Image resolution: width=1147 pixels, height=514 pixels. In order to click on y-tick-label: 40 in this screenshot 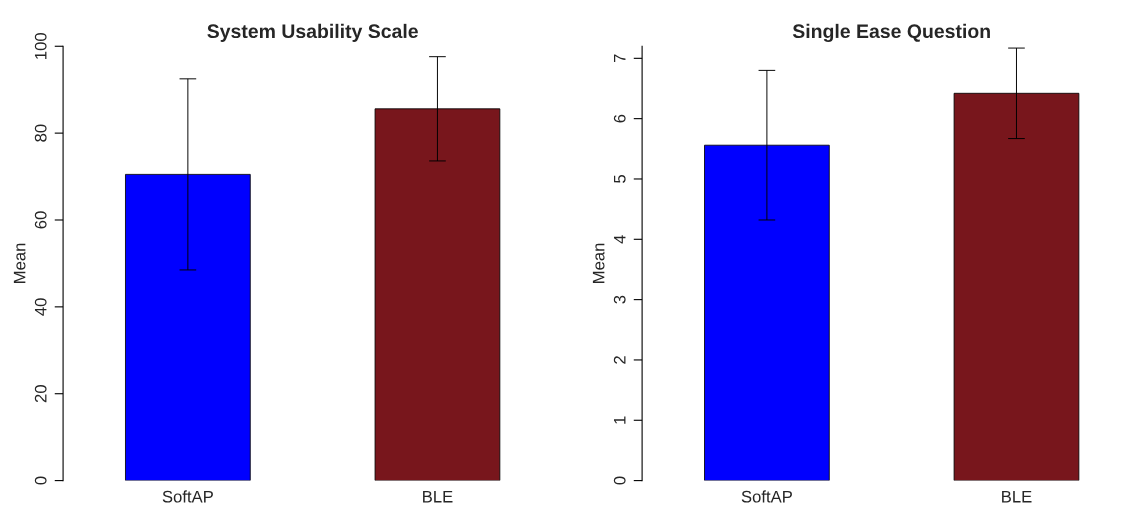, I will do `click(40, 307)`.